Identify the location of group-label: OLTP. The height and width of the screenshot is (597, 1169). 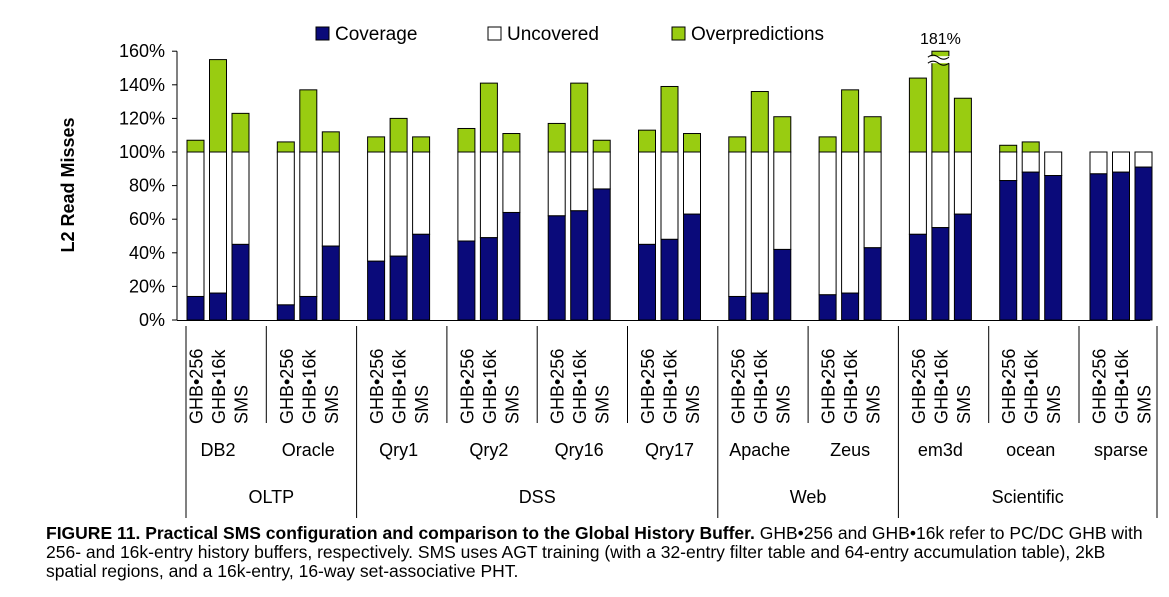
(271, 497).